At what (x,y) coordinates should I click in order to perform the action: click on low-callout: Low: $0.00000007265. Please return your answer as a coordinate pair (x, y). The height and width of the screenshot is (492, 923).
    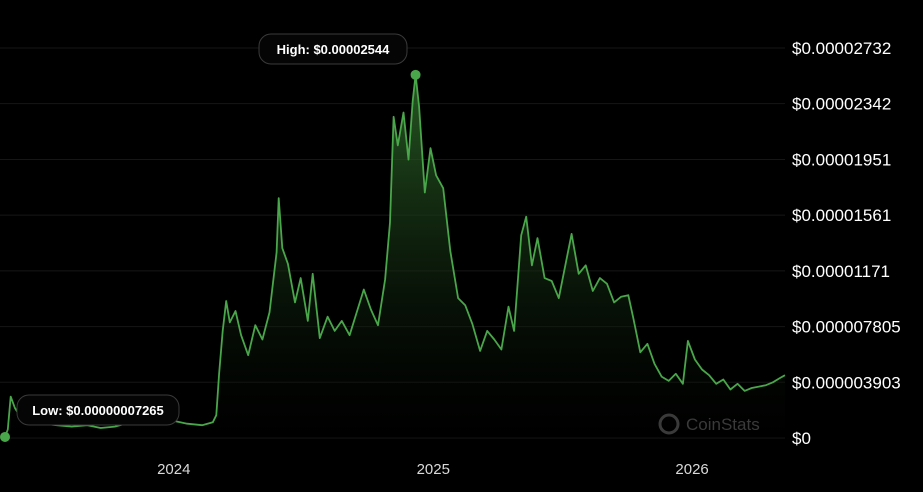
    Looking at the image, I should click on (98, 410).